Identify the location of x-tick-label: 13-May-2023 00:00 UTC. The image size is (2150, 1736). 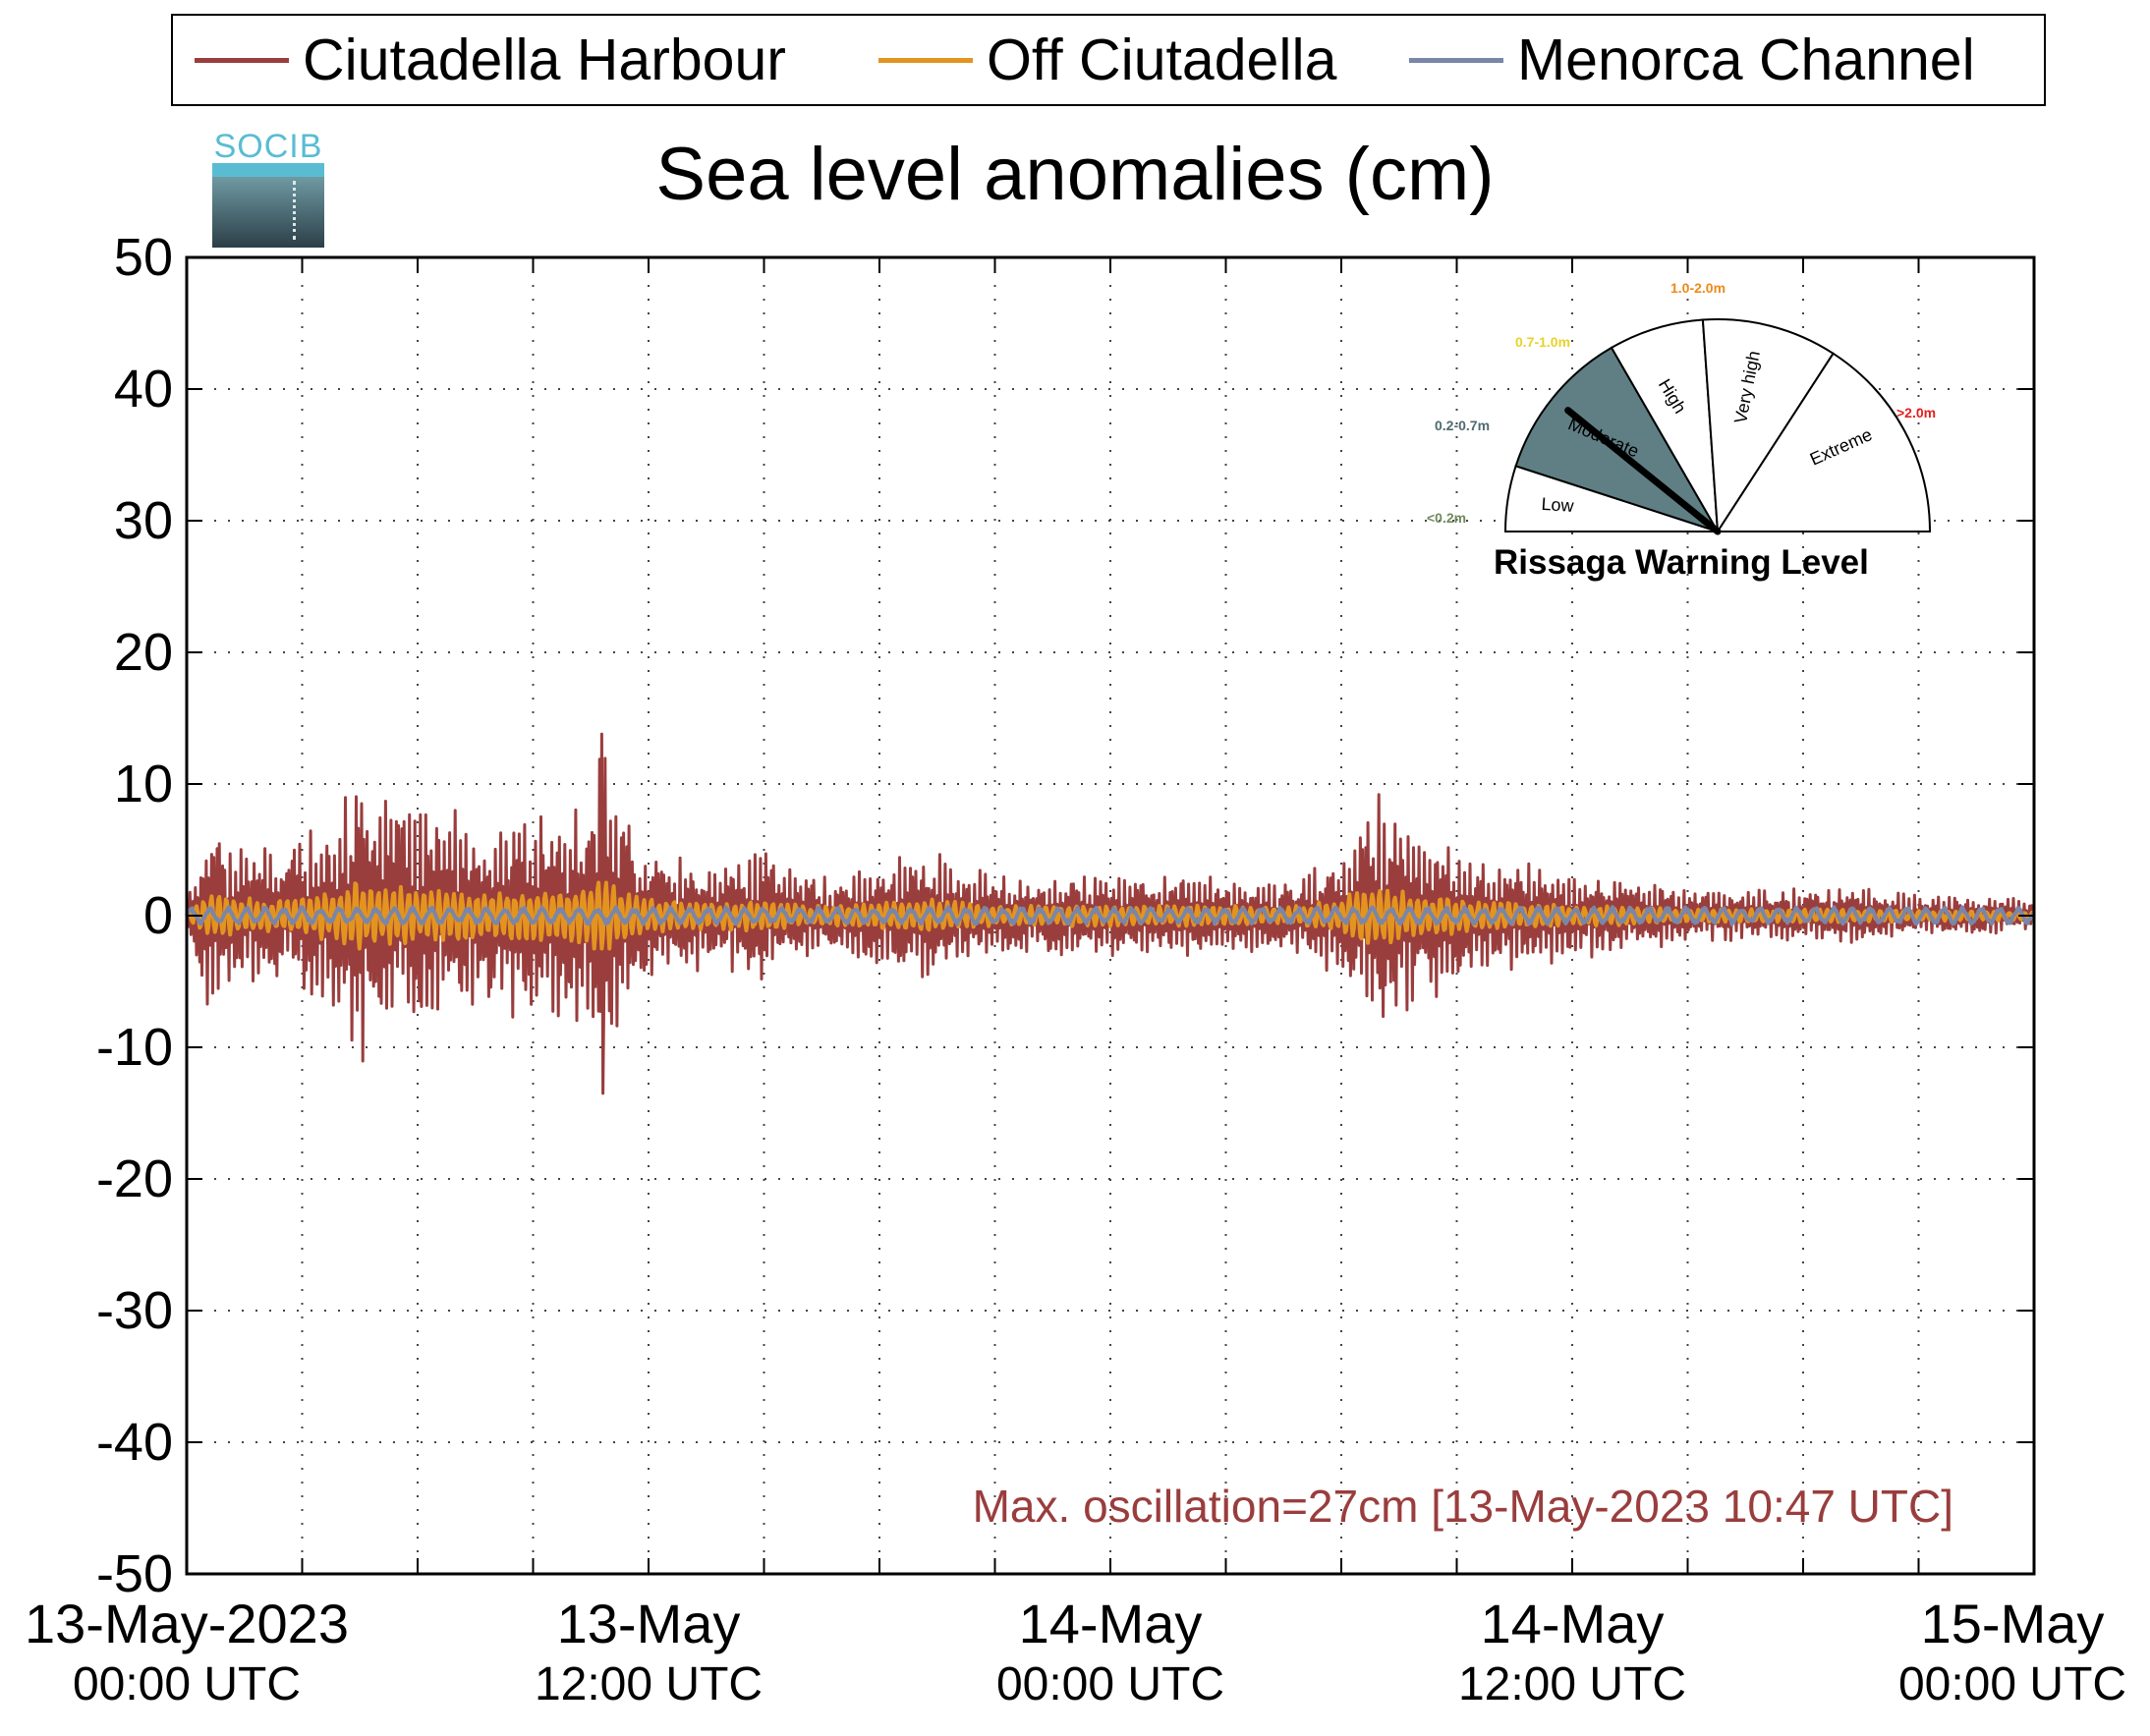
(187, 1652).